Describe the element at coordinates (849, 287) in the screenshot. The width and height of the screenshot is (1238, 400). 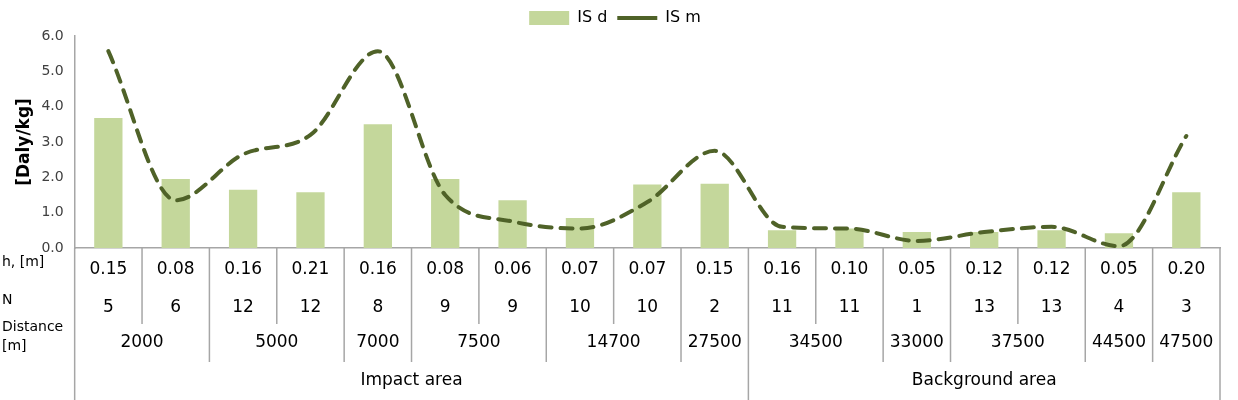
I see `x-tick-label: 0.10 11` at that location.